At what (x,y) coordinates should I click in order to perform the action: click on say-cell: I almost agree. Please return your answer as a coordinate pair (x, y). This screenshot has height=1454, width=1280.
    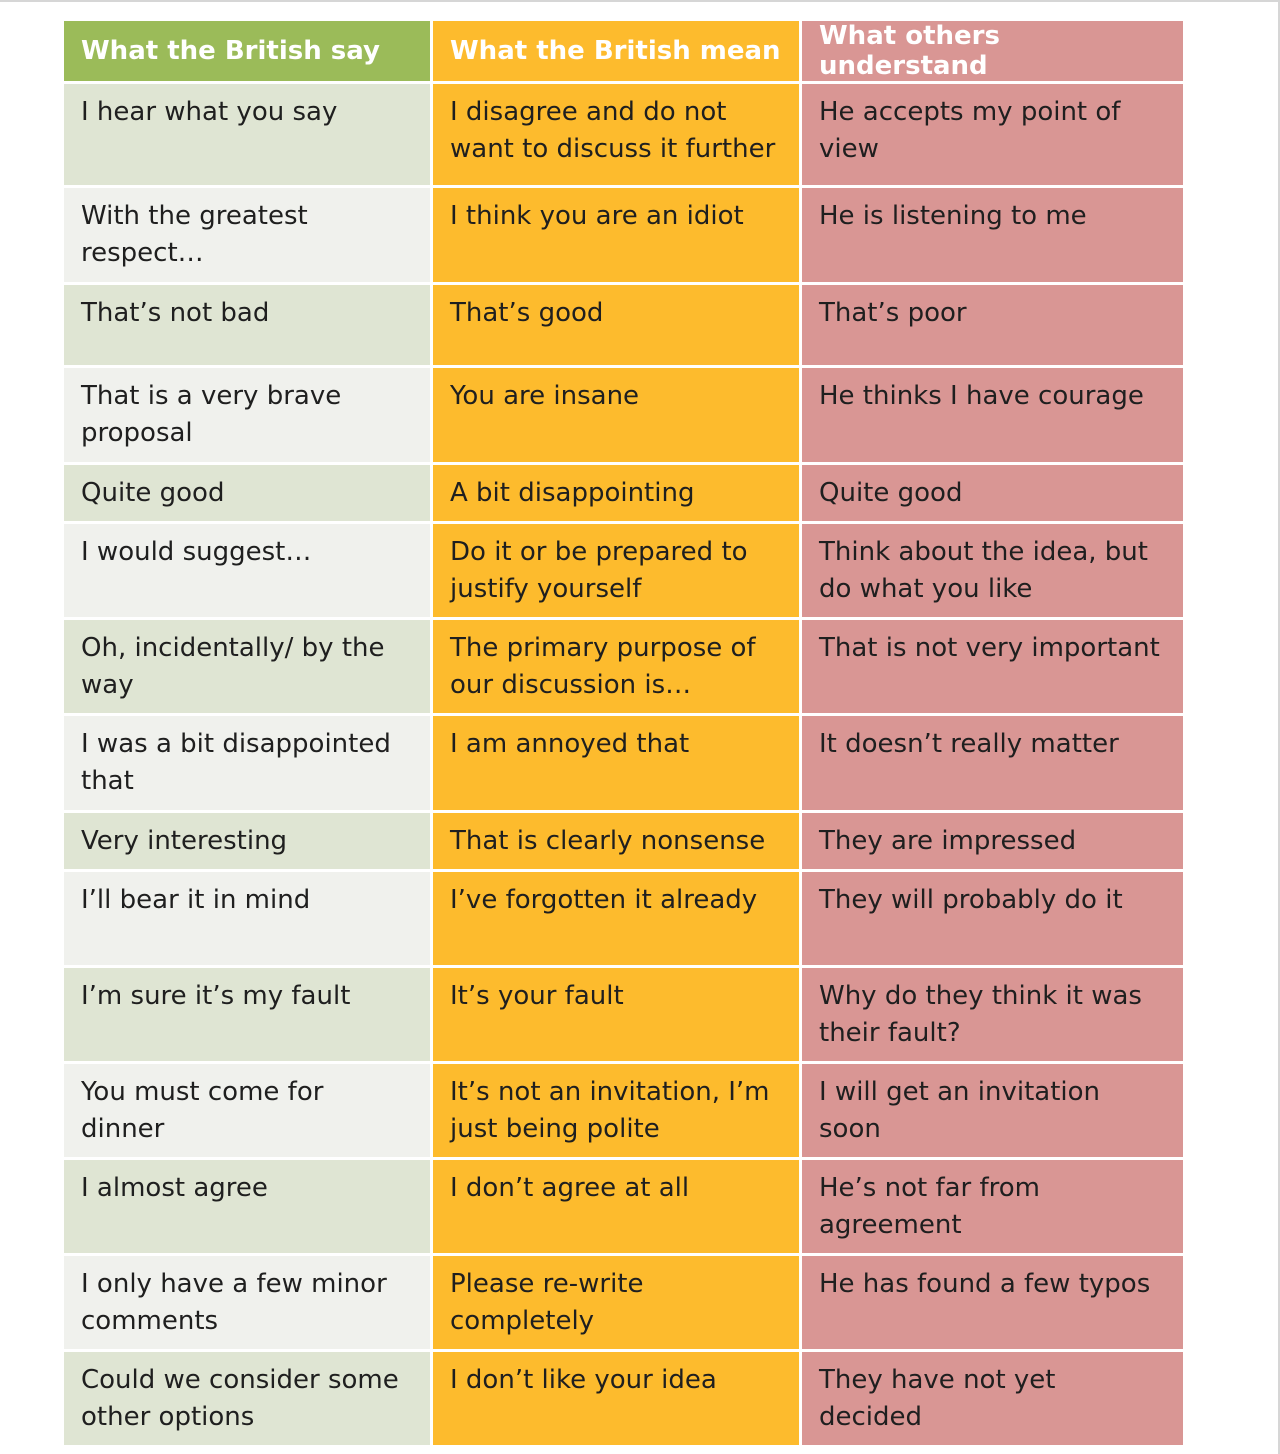
    Looking at the image, I should click on (247, 1206).